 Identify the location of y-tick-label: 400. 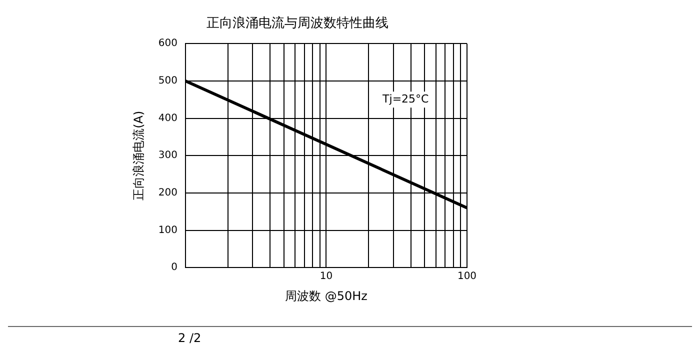
(168, 118).